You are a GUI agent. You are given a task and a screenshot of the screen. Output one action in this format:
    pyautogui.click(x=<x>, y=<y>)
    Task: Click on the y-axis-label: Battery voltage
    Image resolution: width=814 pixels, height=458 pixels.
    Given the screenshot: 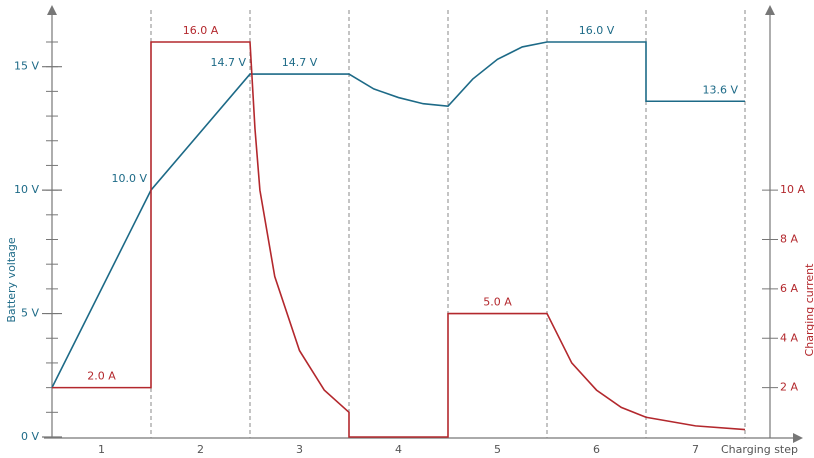 What is the action you would take?
    pyautogui.click(x=11, y=280)
    